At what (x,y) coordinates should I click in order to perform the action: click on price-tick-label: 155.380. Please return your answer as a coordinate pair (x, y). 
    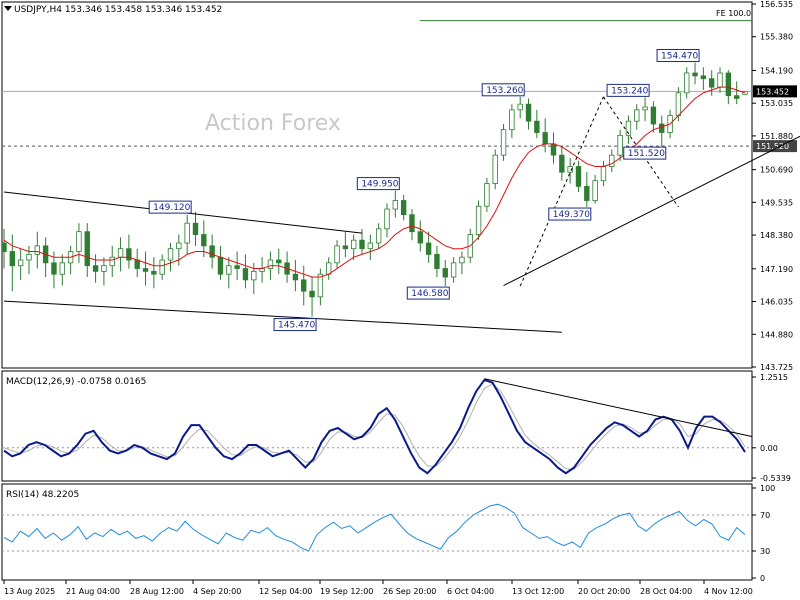
    Looking at the image, I should click on (776, 37).